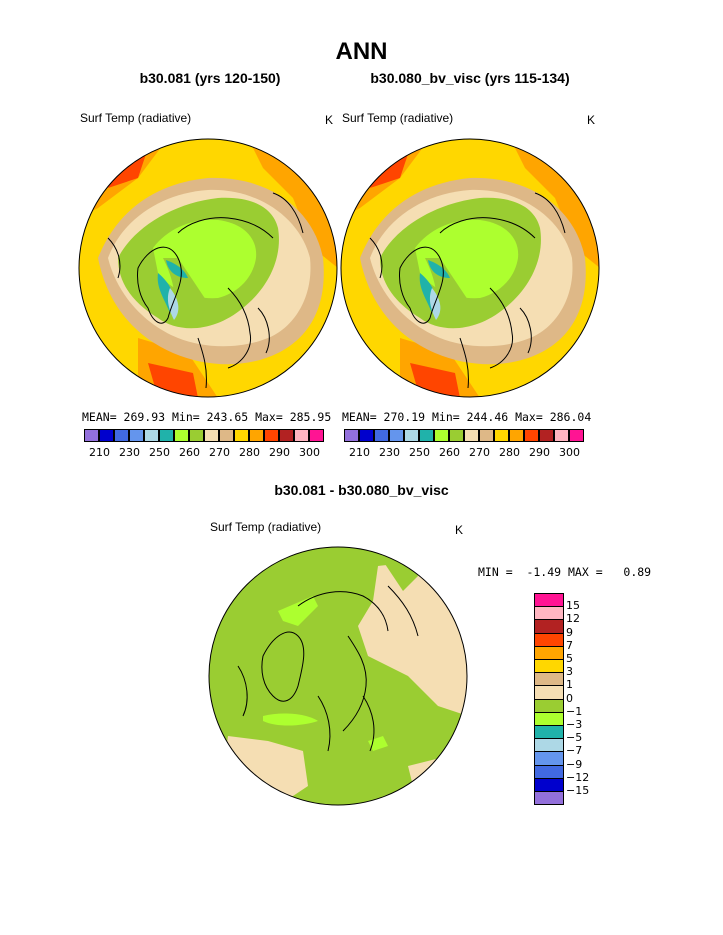 Image resolution: width=723 pixels, height=935 pixels. What do you see at coordinates (210, 78) in the screenshot?
I see `left-case-title: b30.081 (yrs 120-150)` at bounding box center [210, 78].